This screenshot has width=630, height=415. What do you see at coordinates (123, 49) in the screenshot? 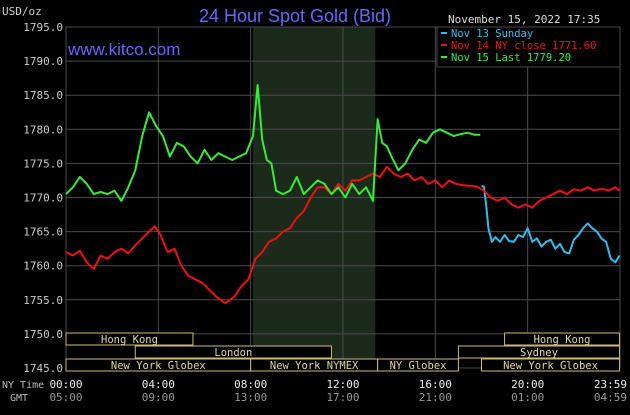
I see `watermark: www.kitco.com` at bounding box center [123, 49].